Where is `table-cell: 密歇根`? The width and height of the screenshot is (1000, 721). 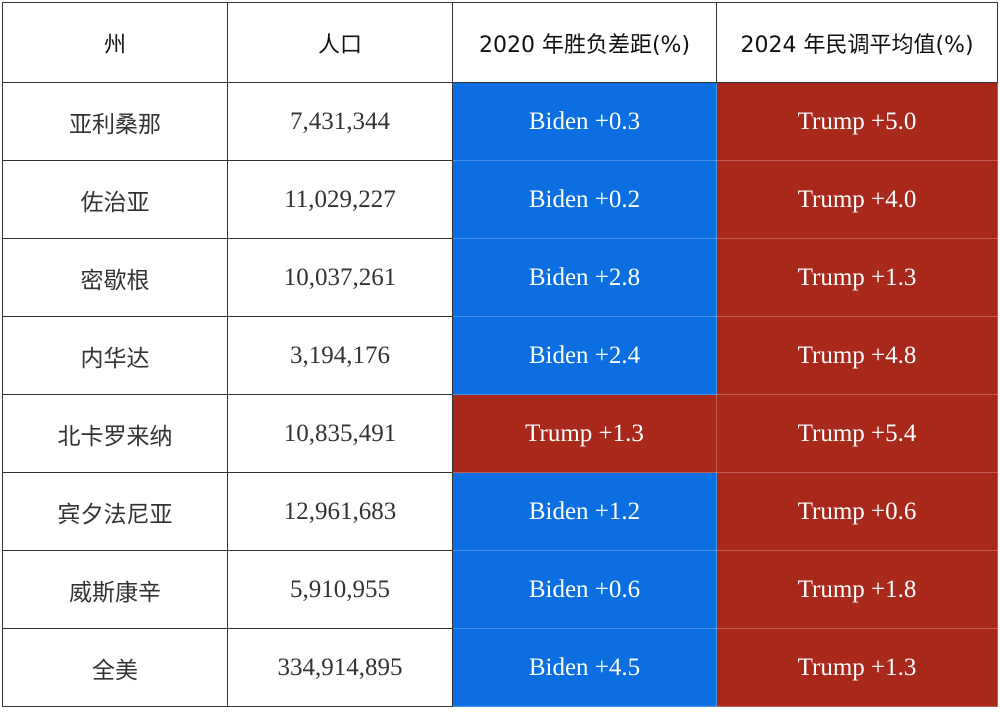
table-cell: 密歇根 is located at coordinates (115, 277).